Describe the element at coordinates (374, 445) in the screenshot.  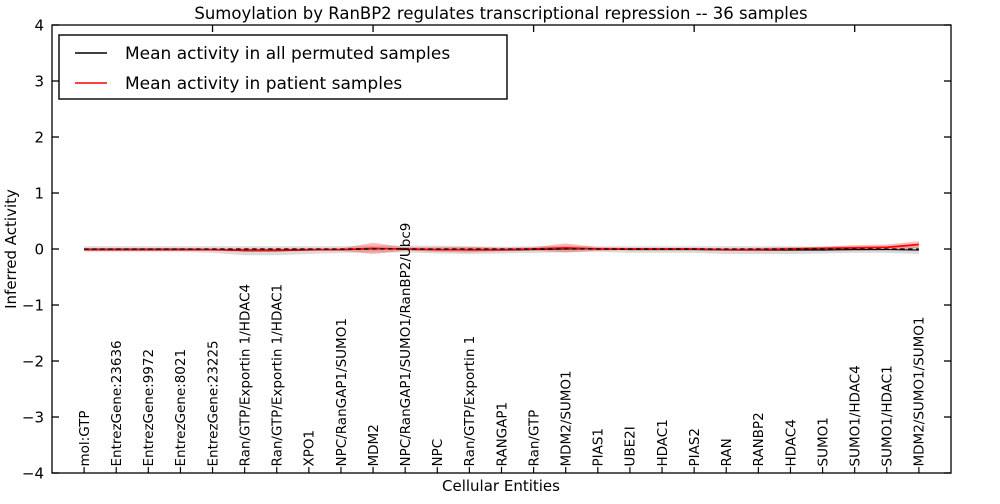
I see `x-tick-label: MDM2` at that location.